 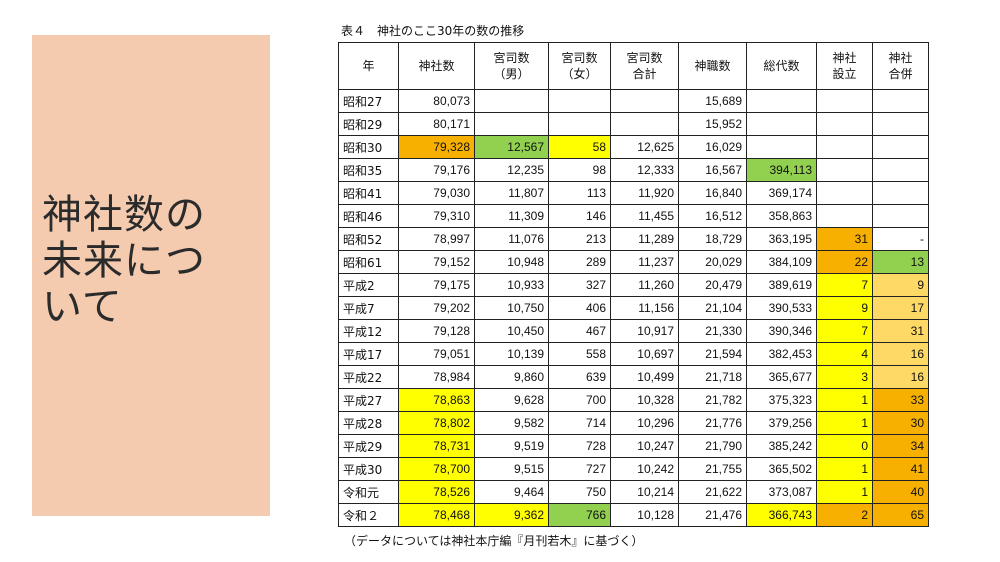 I want to click on table-row: 昭和29 80,171 15,952, so click(x=633, y=124).